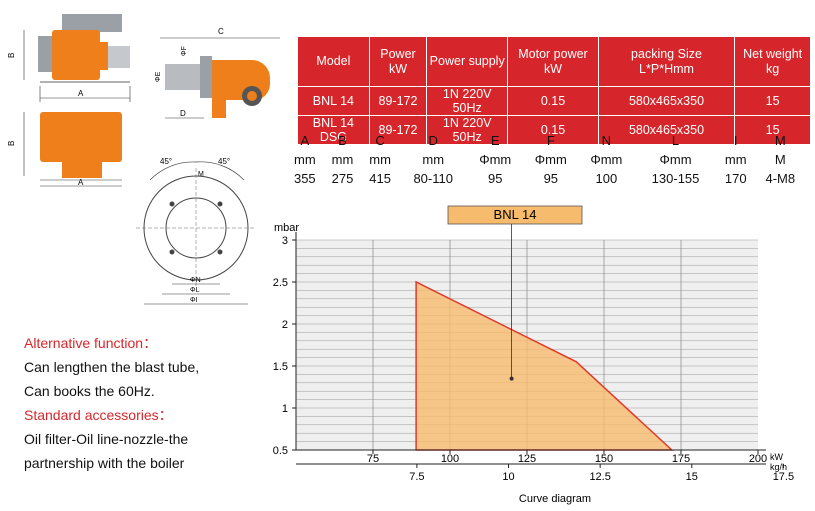 The image size is (815, 511). Describe the element at coordinates (286, 228) in the screenshot. I see `y-axis-label: mbar` at that location.